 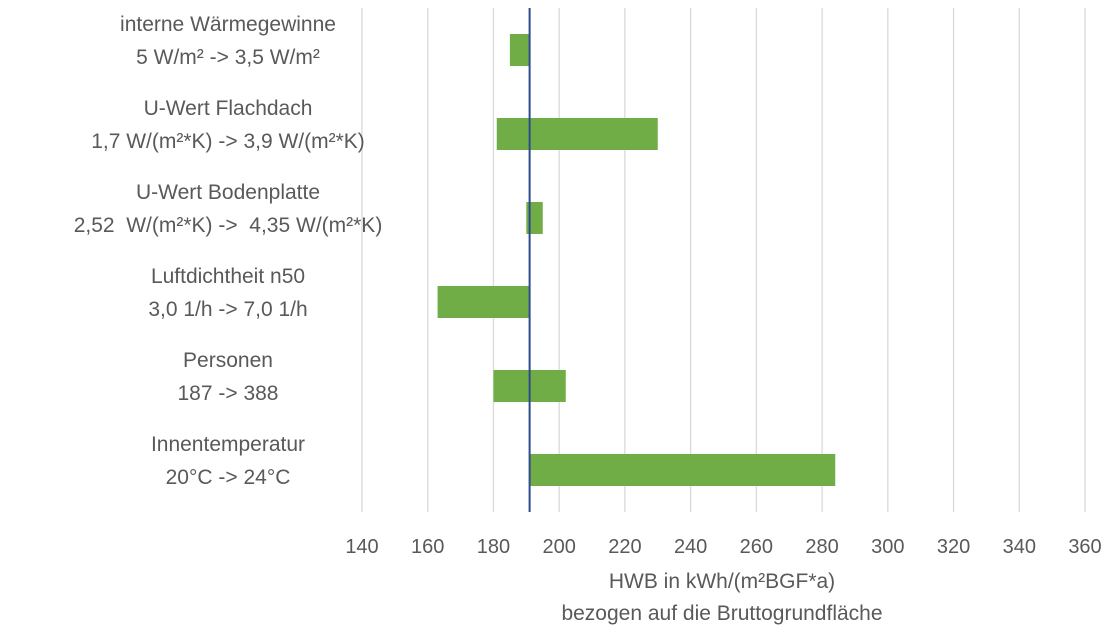 What do you see at coordinates (493, 547) in the screenshot?
I see `x-tick-label-180: 180` at bounding box center [493, 547].